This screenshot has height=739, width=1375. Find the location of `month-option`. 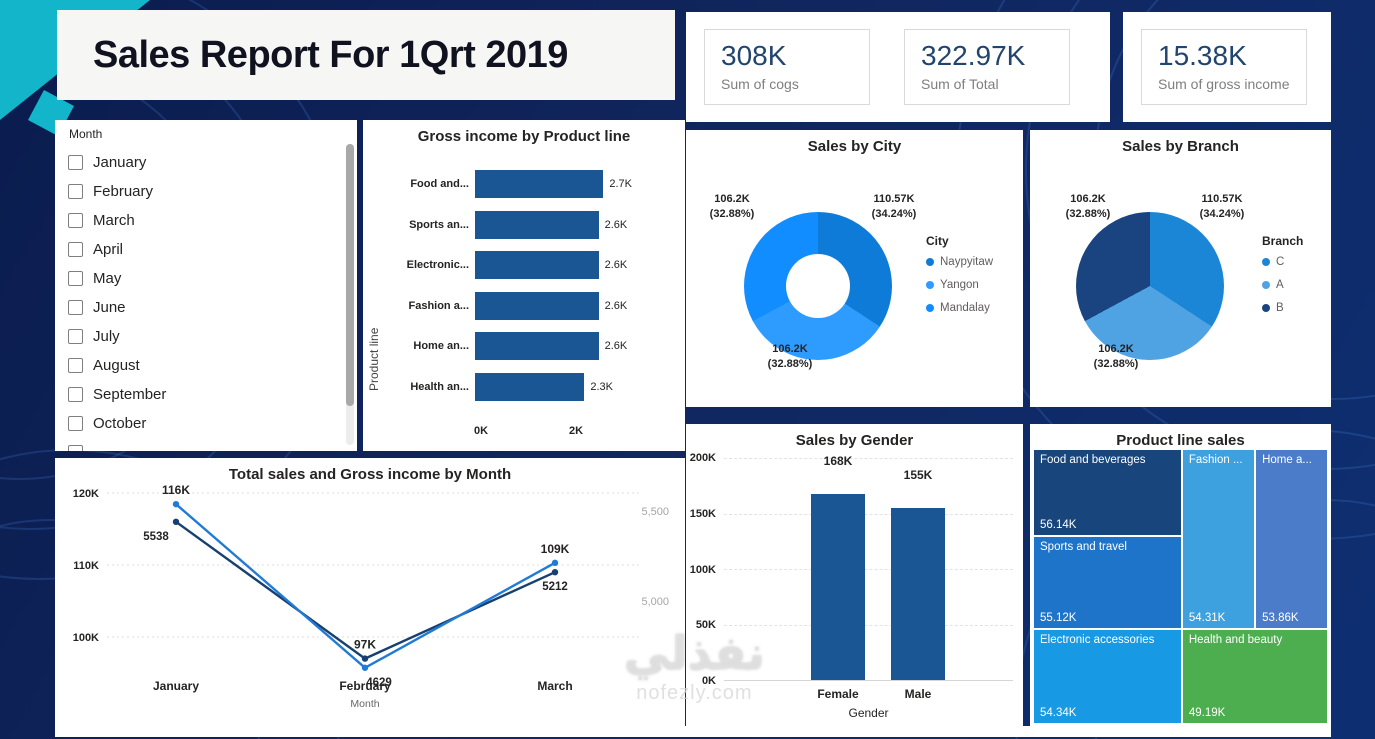

month-option is located at coordinates (198, 444).